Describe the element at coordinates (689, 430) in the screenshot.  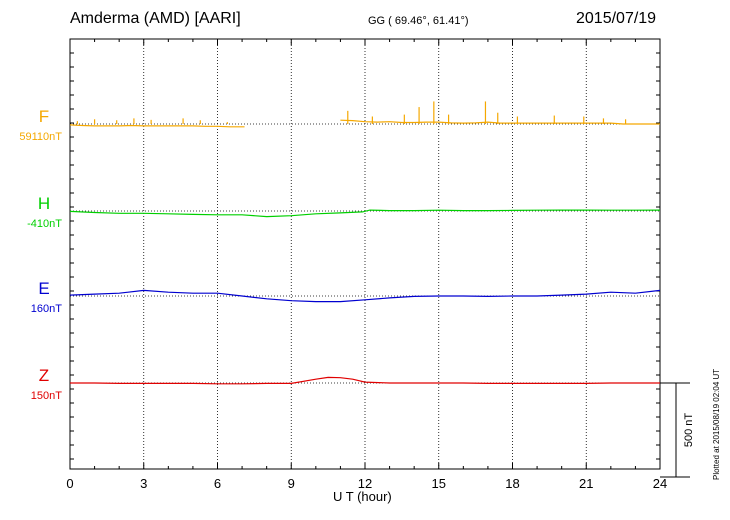
I see `scale-bar-label: 500 nT` at that location.